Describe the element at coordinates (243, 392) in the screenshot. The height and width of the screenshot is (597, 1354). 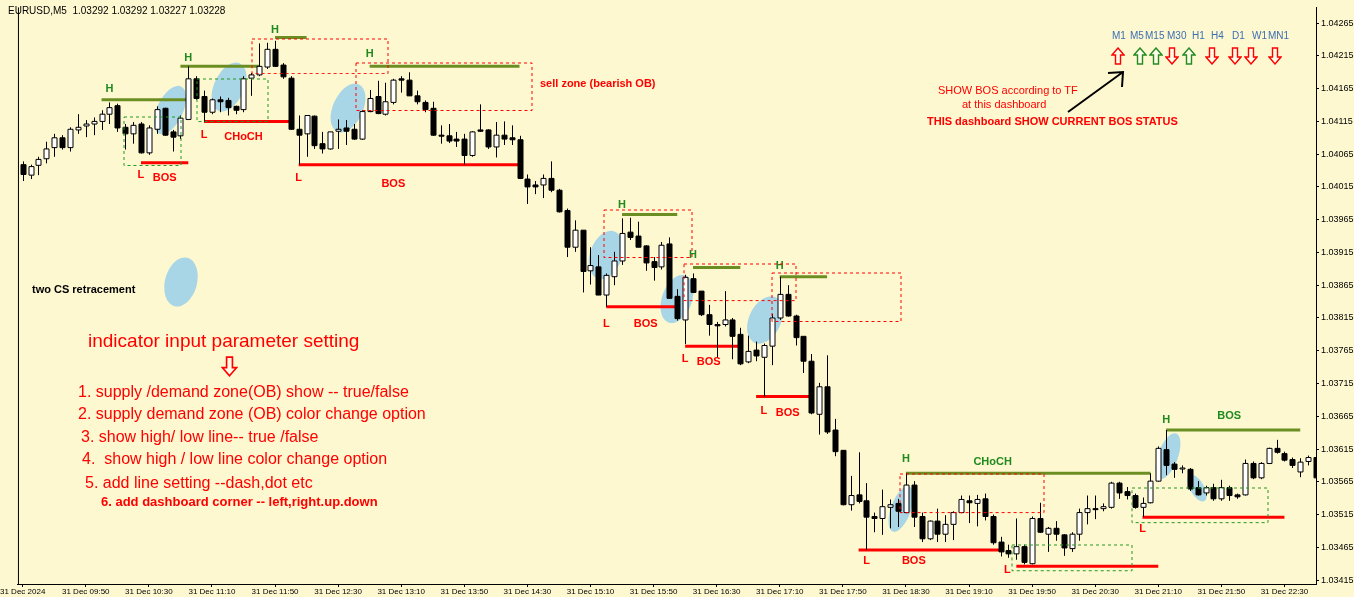
I see `annotation: 1. supply /demand zone(OB) show -- true/false` at that location.